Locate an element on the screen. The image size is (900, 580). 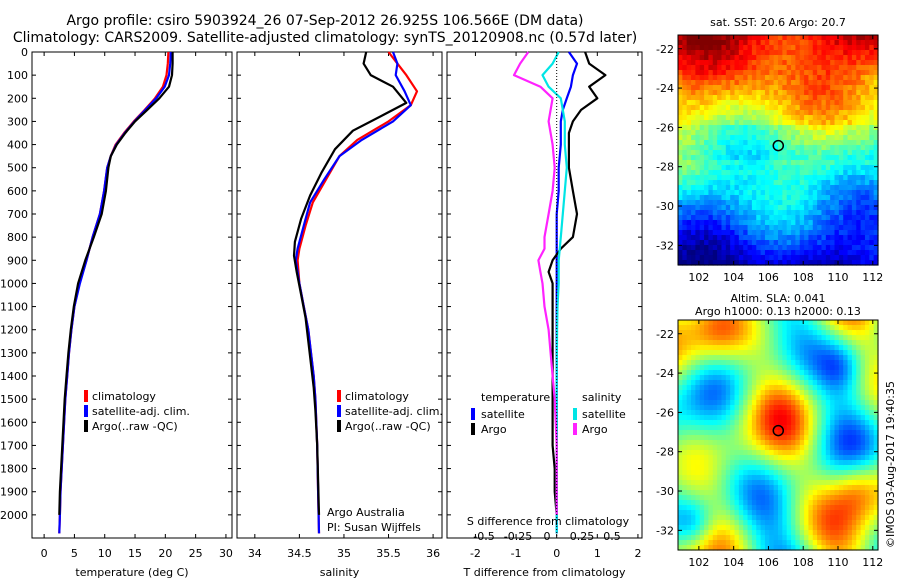
temperature-panel-ytick-label: 1700 is located at coordinates (14, 445).